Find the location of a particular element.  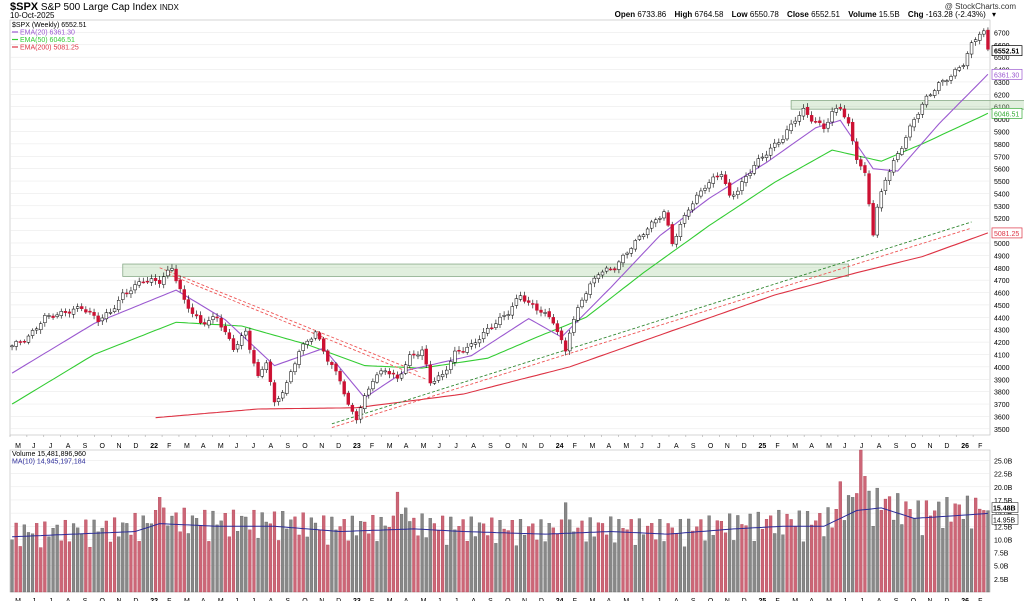

volume-x-tick-label: N is located at coordinates (727, 599).